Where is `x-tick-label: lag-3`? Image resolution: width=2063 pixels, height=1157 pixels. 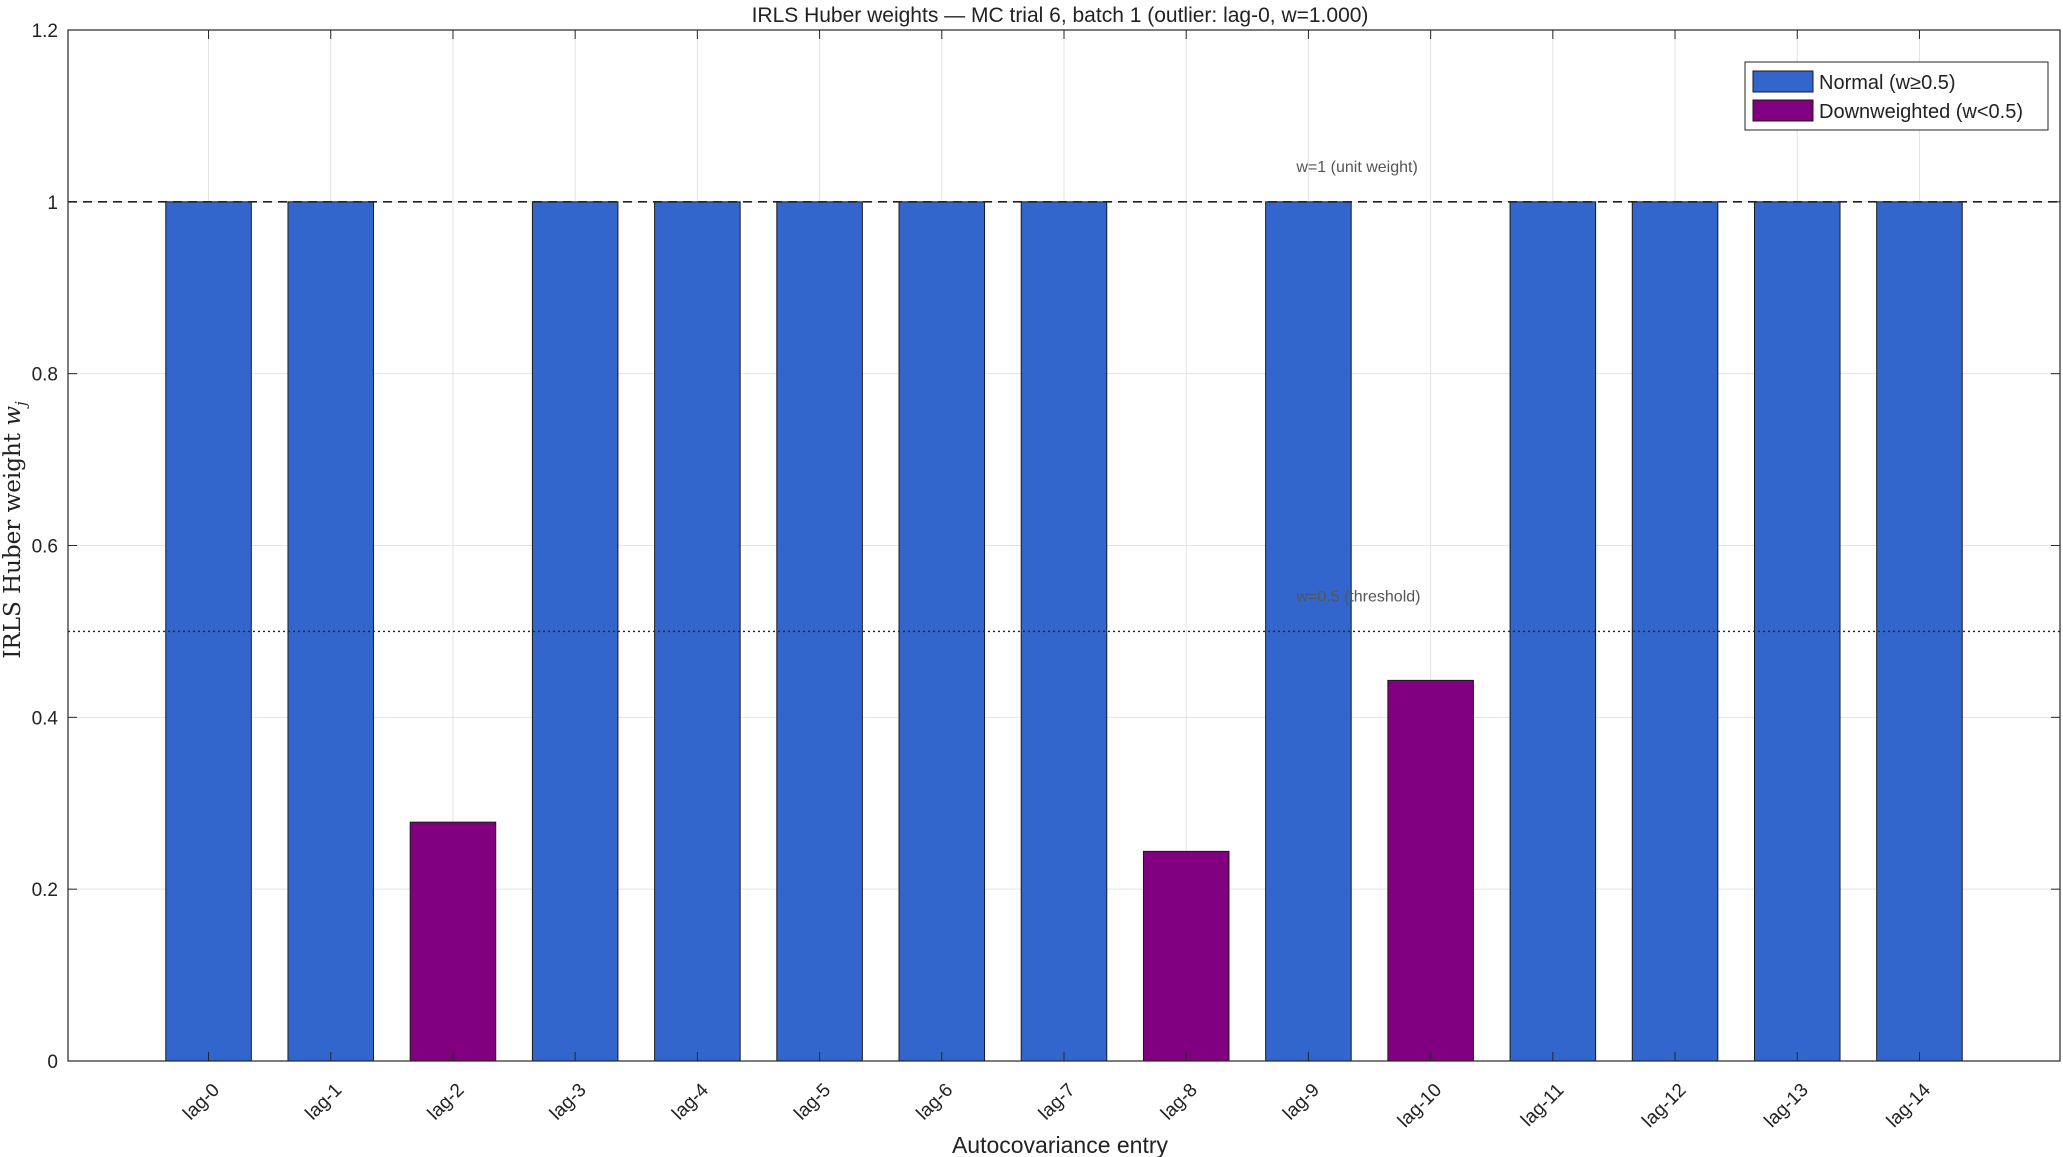
x-tick-label: lag-3 is located at coordinates (568, 1102).